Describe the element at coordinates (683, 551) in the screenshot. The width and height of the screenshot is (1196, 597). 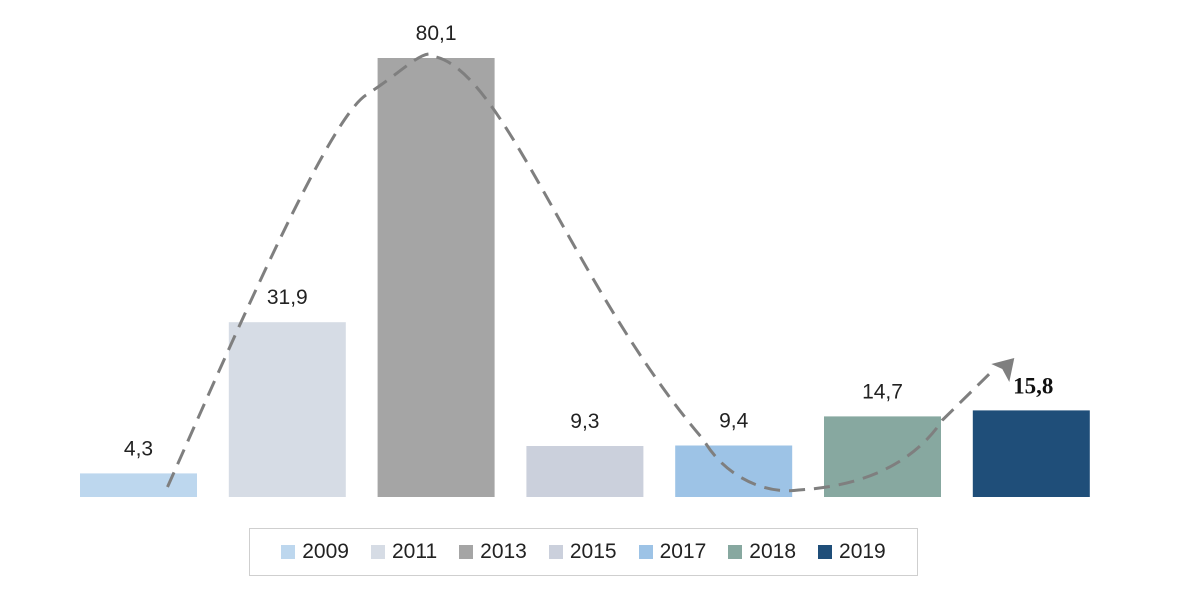
I see `legend-label: 2017` at that location.